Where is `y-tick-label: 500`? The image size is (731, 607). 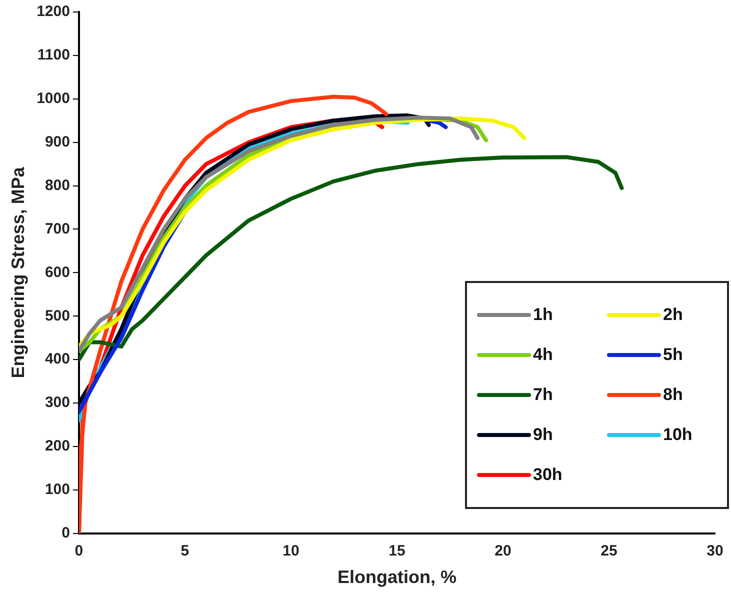 y-tick-label: 500 is located at coordinates (57, 315).